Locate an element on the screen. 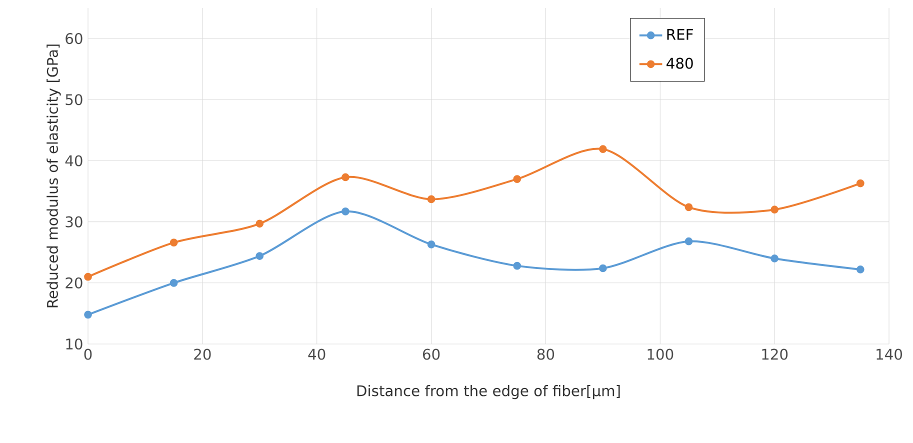 This screenshot has width=913, height=443. x-axis-title: Distance from the edge of fiber[µm] is located at coordinates (488, 392).